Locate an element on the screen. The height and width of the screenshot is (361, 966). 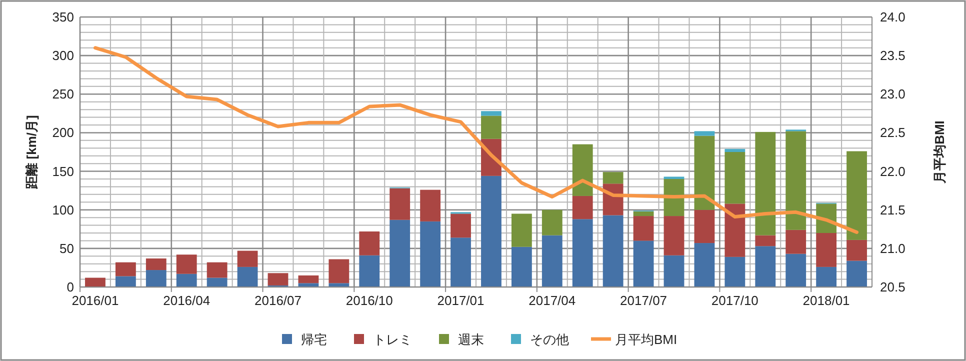
legend-label: その他 is located at coordinates (549, 339).